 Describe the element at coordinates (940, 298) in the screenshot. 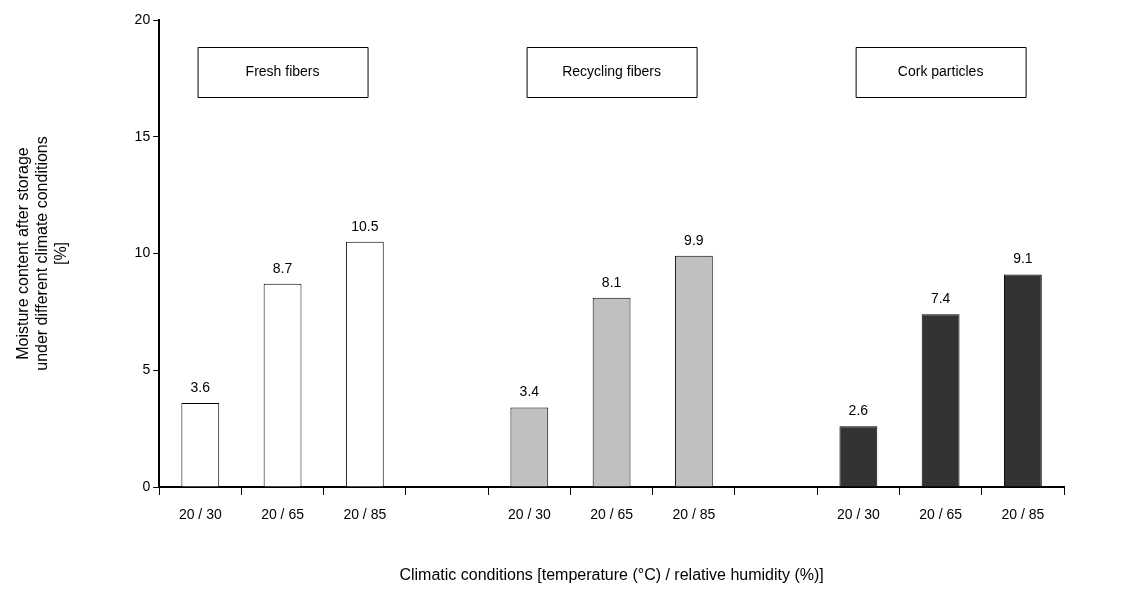

I see `data-label: 7.4` at that location.